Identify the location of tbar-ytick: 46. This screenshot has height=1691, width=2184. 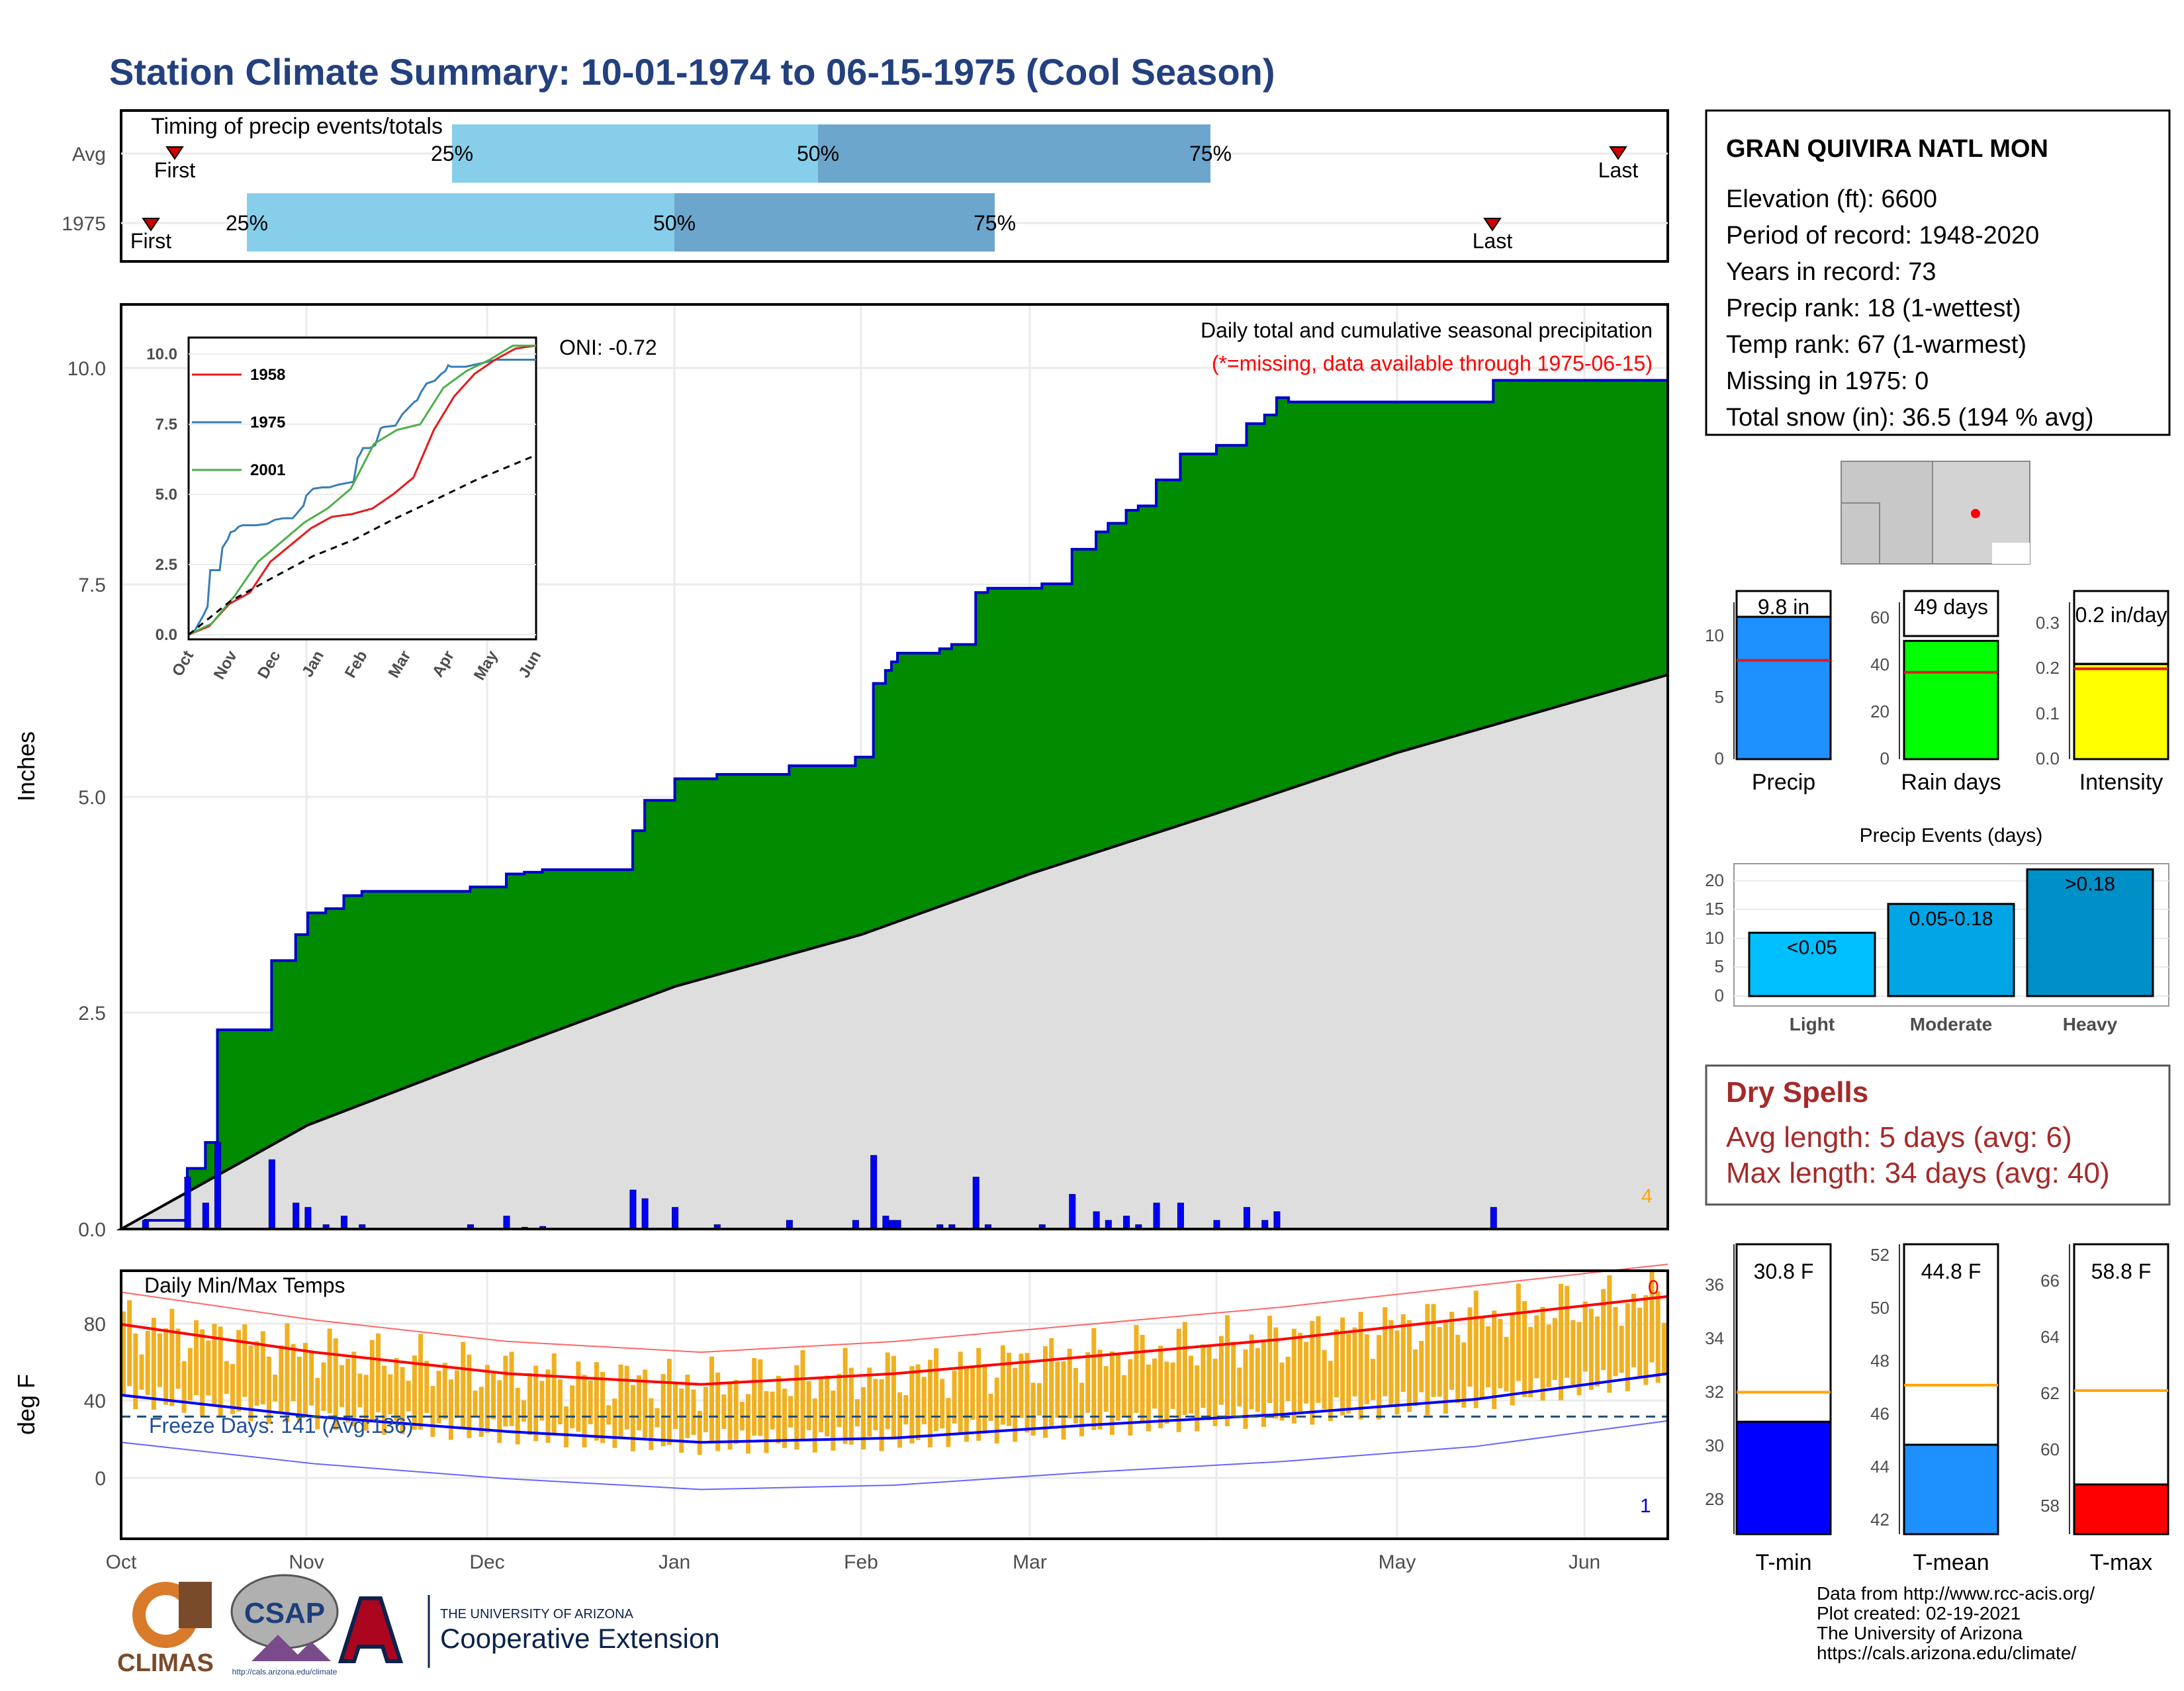
(1880, 1414).